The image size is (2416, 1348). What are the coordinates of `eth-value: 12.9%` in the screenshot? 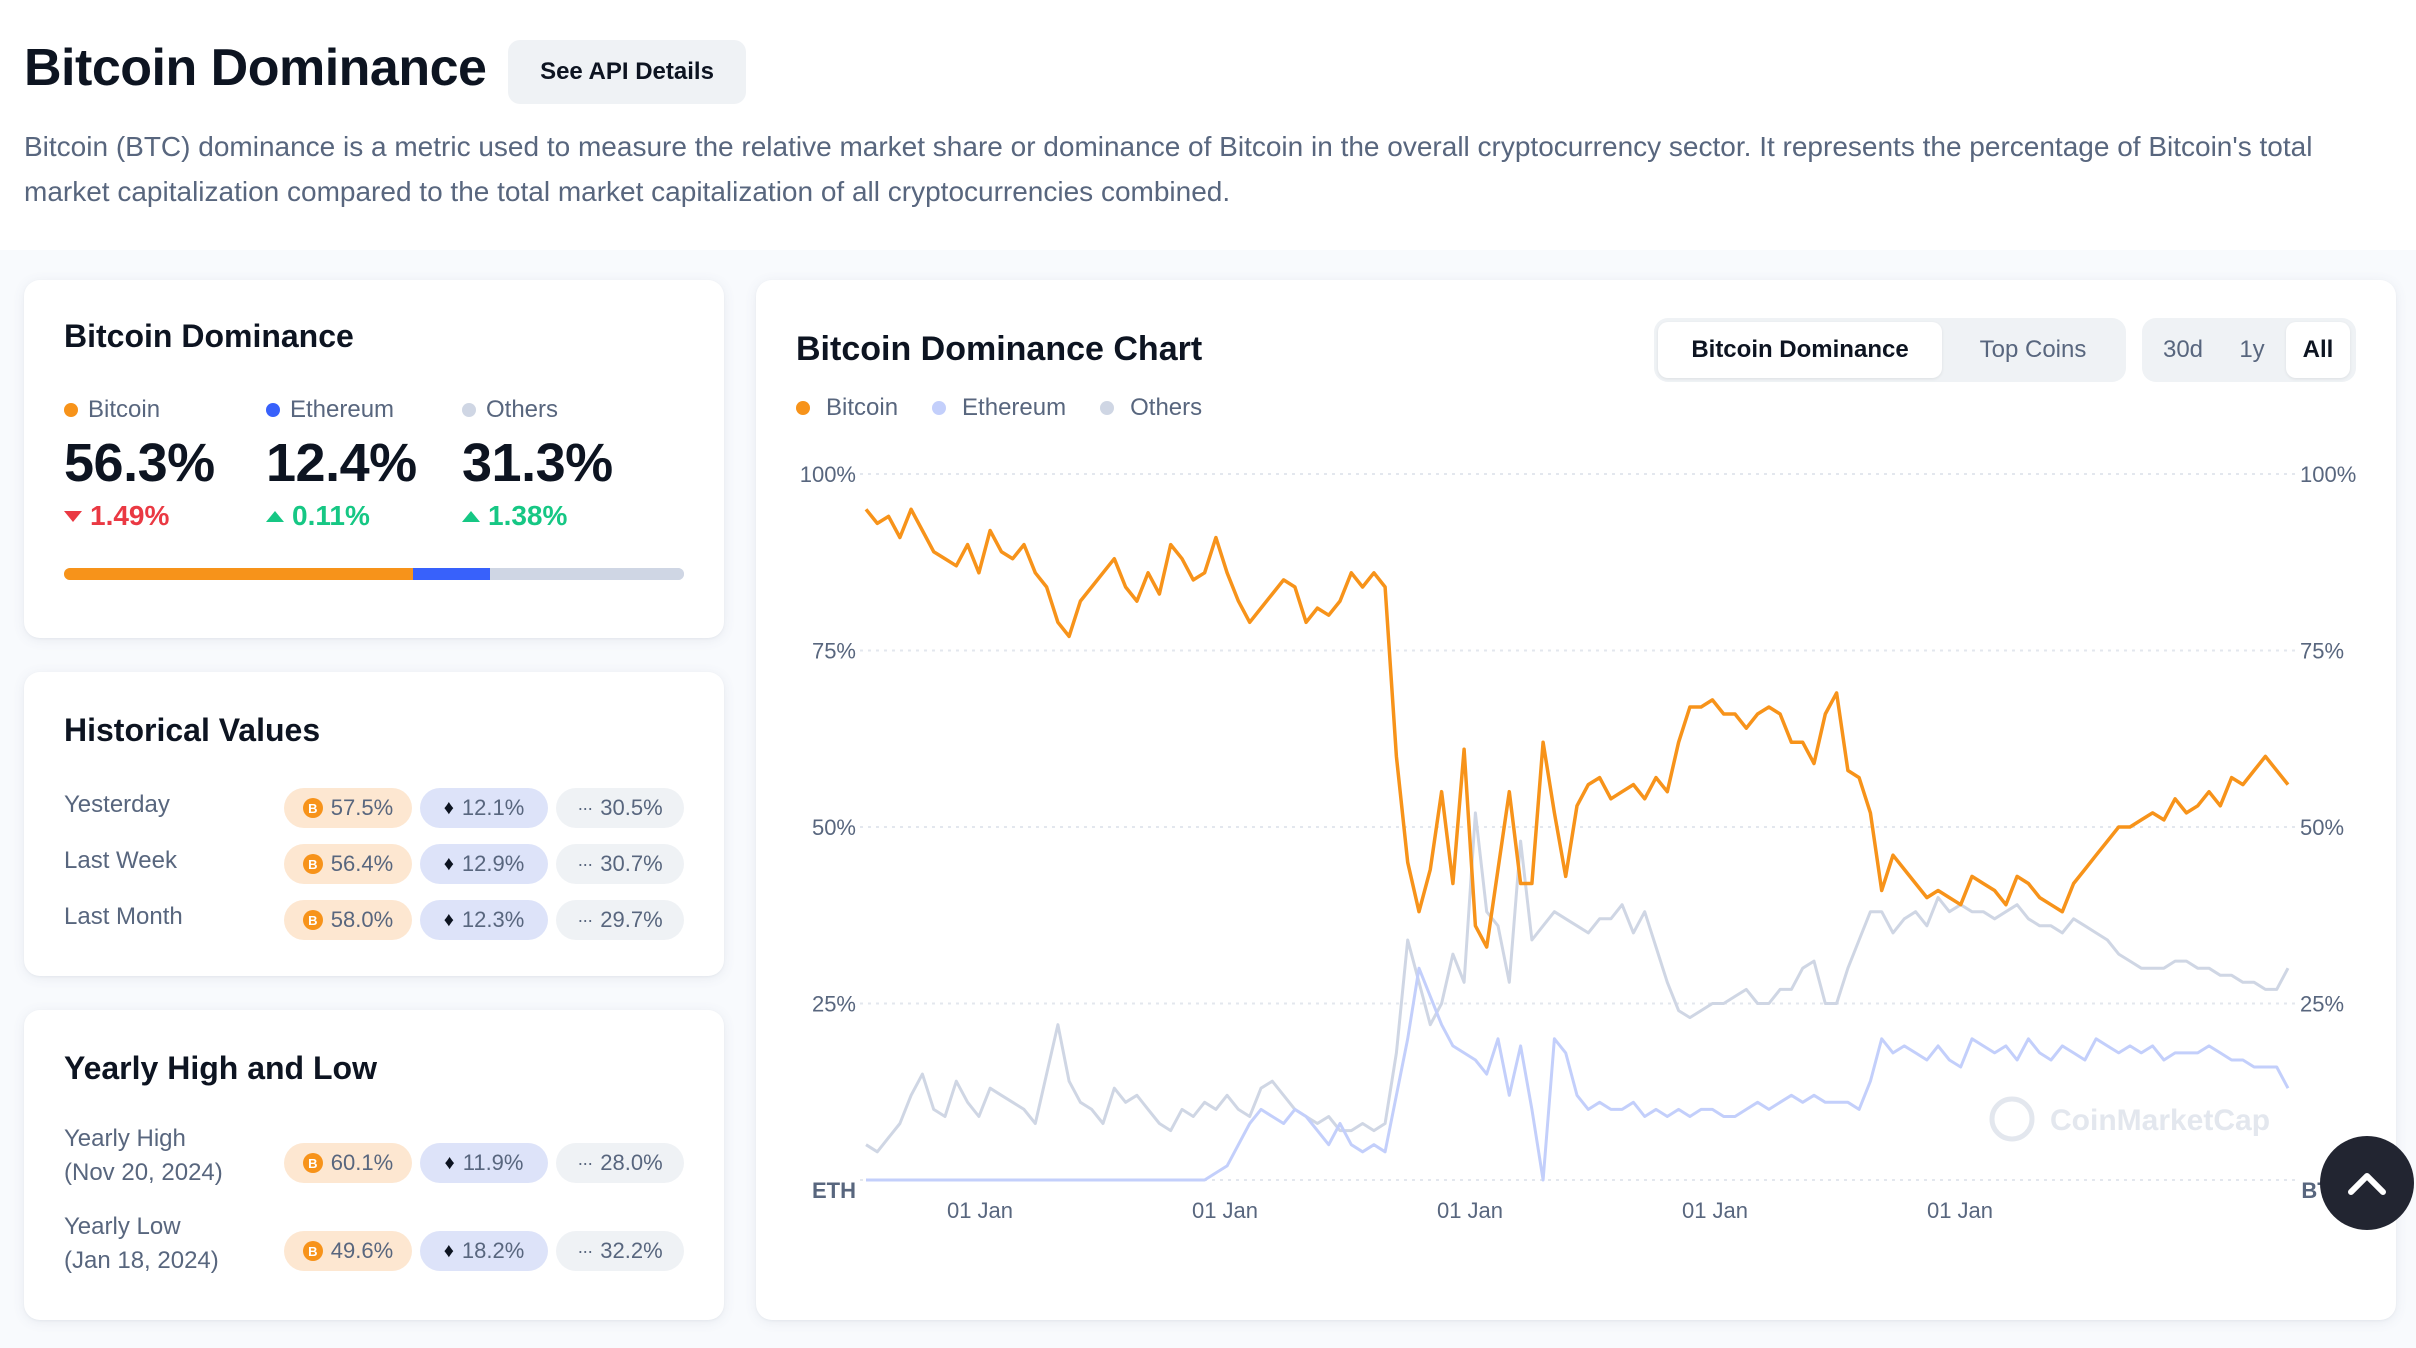 It's located at (493, 863).